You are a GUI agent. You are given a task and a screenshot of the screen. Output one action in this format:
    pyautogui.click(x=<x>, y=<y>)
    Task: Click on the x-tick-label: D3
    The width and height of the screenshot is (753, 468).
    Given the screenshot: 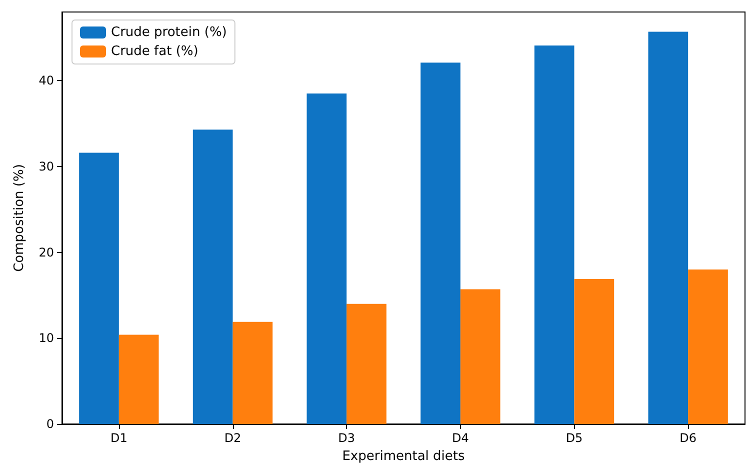 What is the action you would take?
    pyautogui.click(x=347, y=438)
    